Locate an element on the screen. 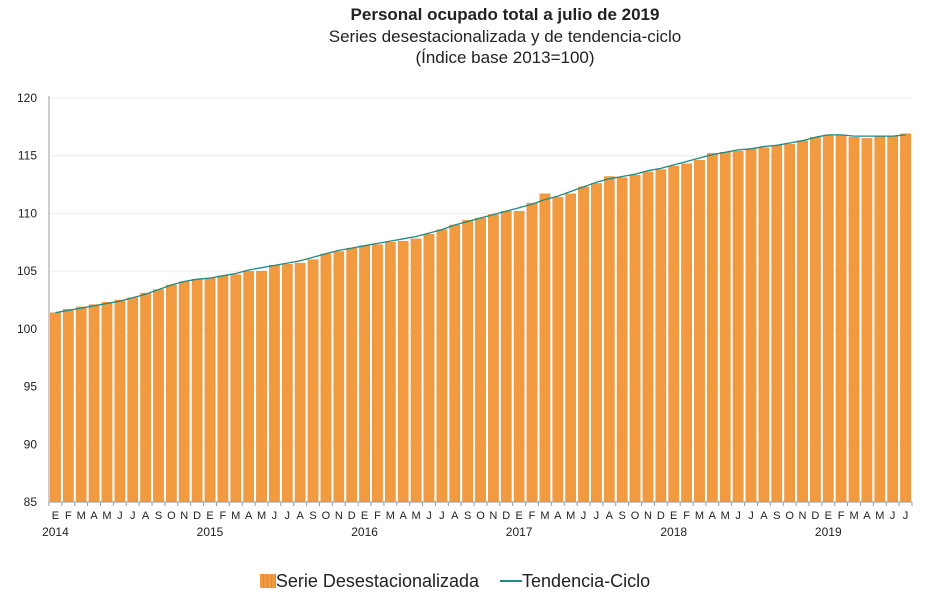 The width and height of the screenshot is (930, 603). legend-label-line: Tendencia-Ciclo is located at coordinates (586, 581).